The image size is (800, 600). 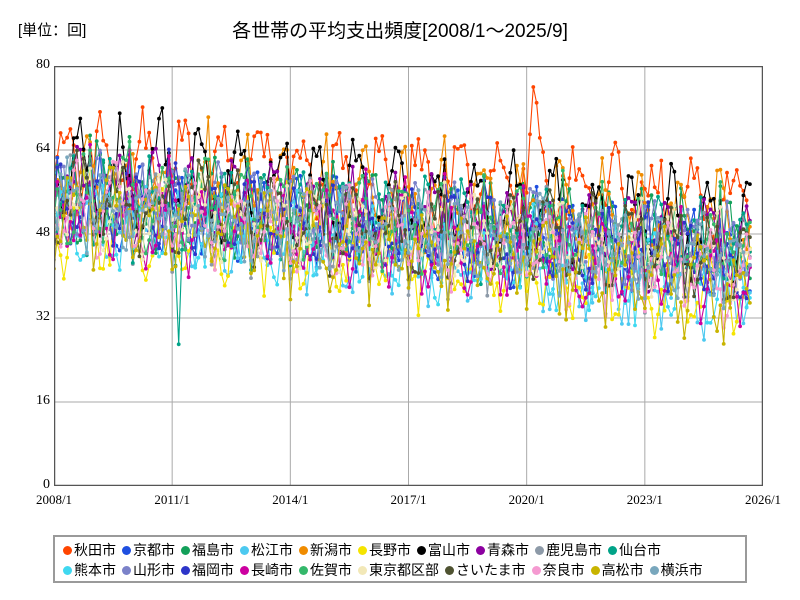 What do you see at coordinates (622, 570) in the screenshot?
I see `legend-label: 高松市` at bounding box center [622, 570].